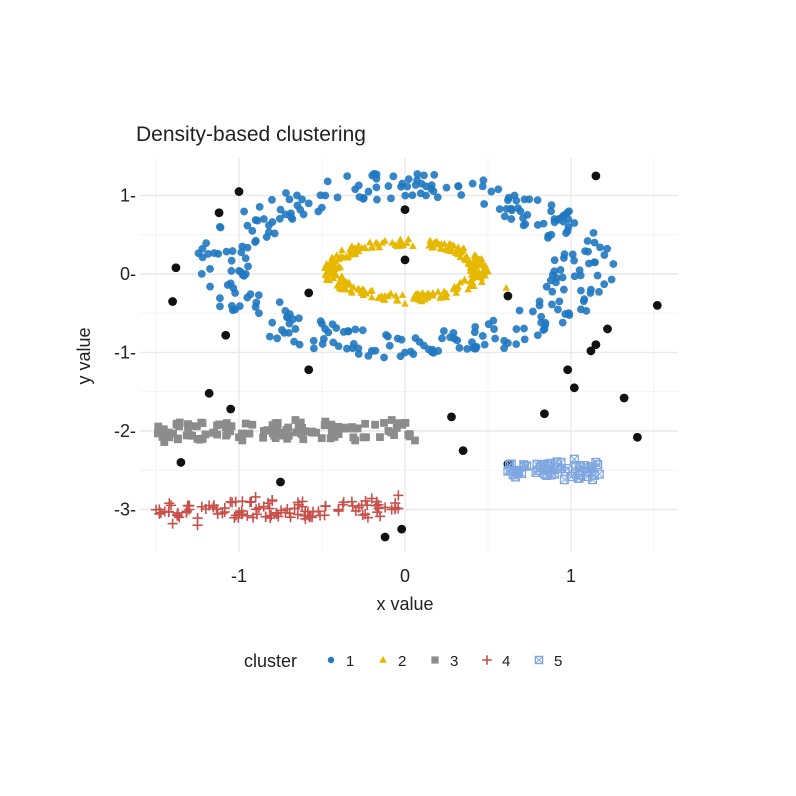  I want to click on x-tick-label: -1, so click(239, 576).